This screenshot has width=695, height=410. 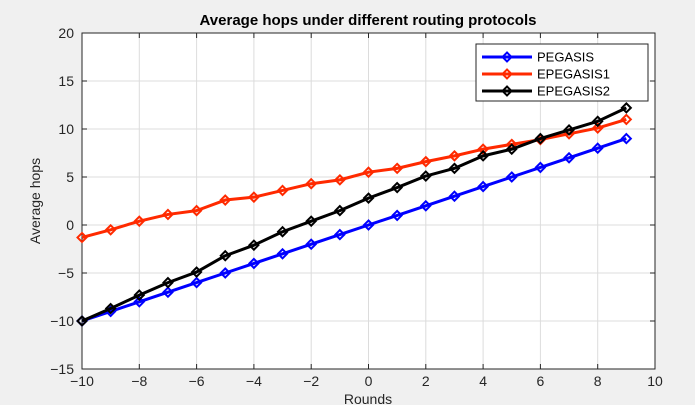 I want to click on legend: PEGASIS EPEGASIS1 EPEGASIS2, so click(x=562, y=72).